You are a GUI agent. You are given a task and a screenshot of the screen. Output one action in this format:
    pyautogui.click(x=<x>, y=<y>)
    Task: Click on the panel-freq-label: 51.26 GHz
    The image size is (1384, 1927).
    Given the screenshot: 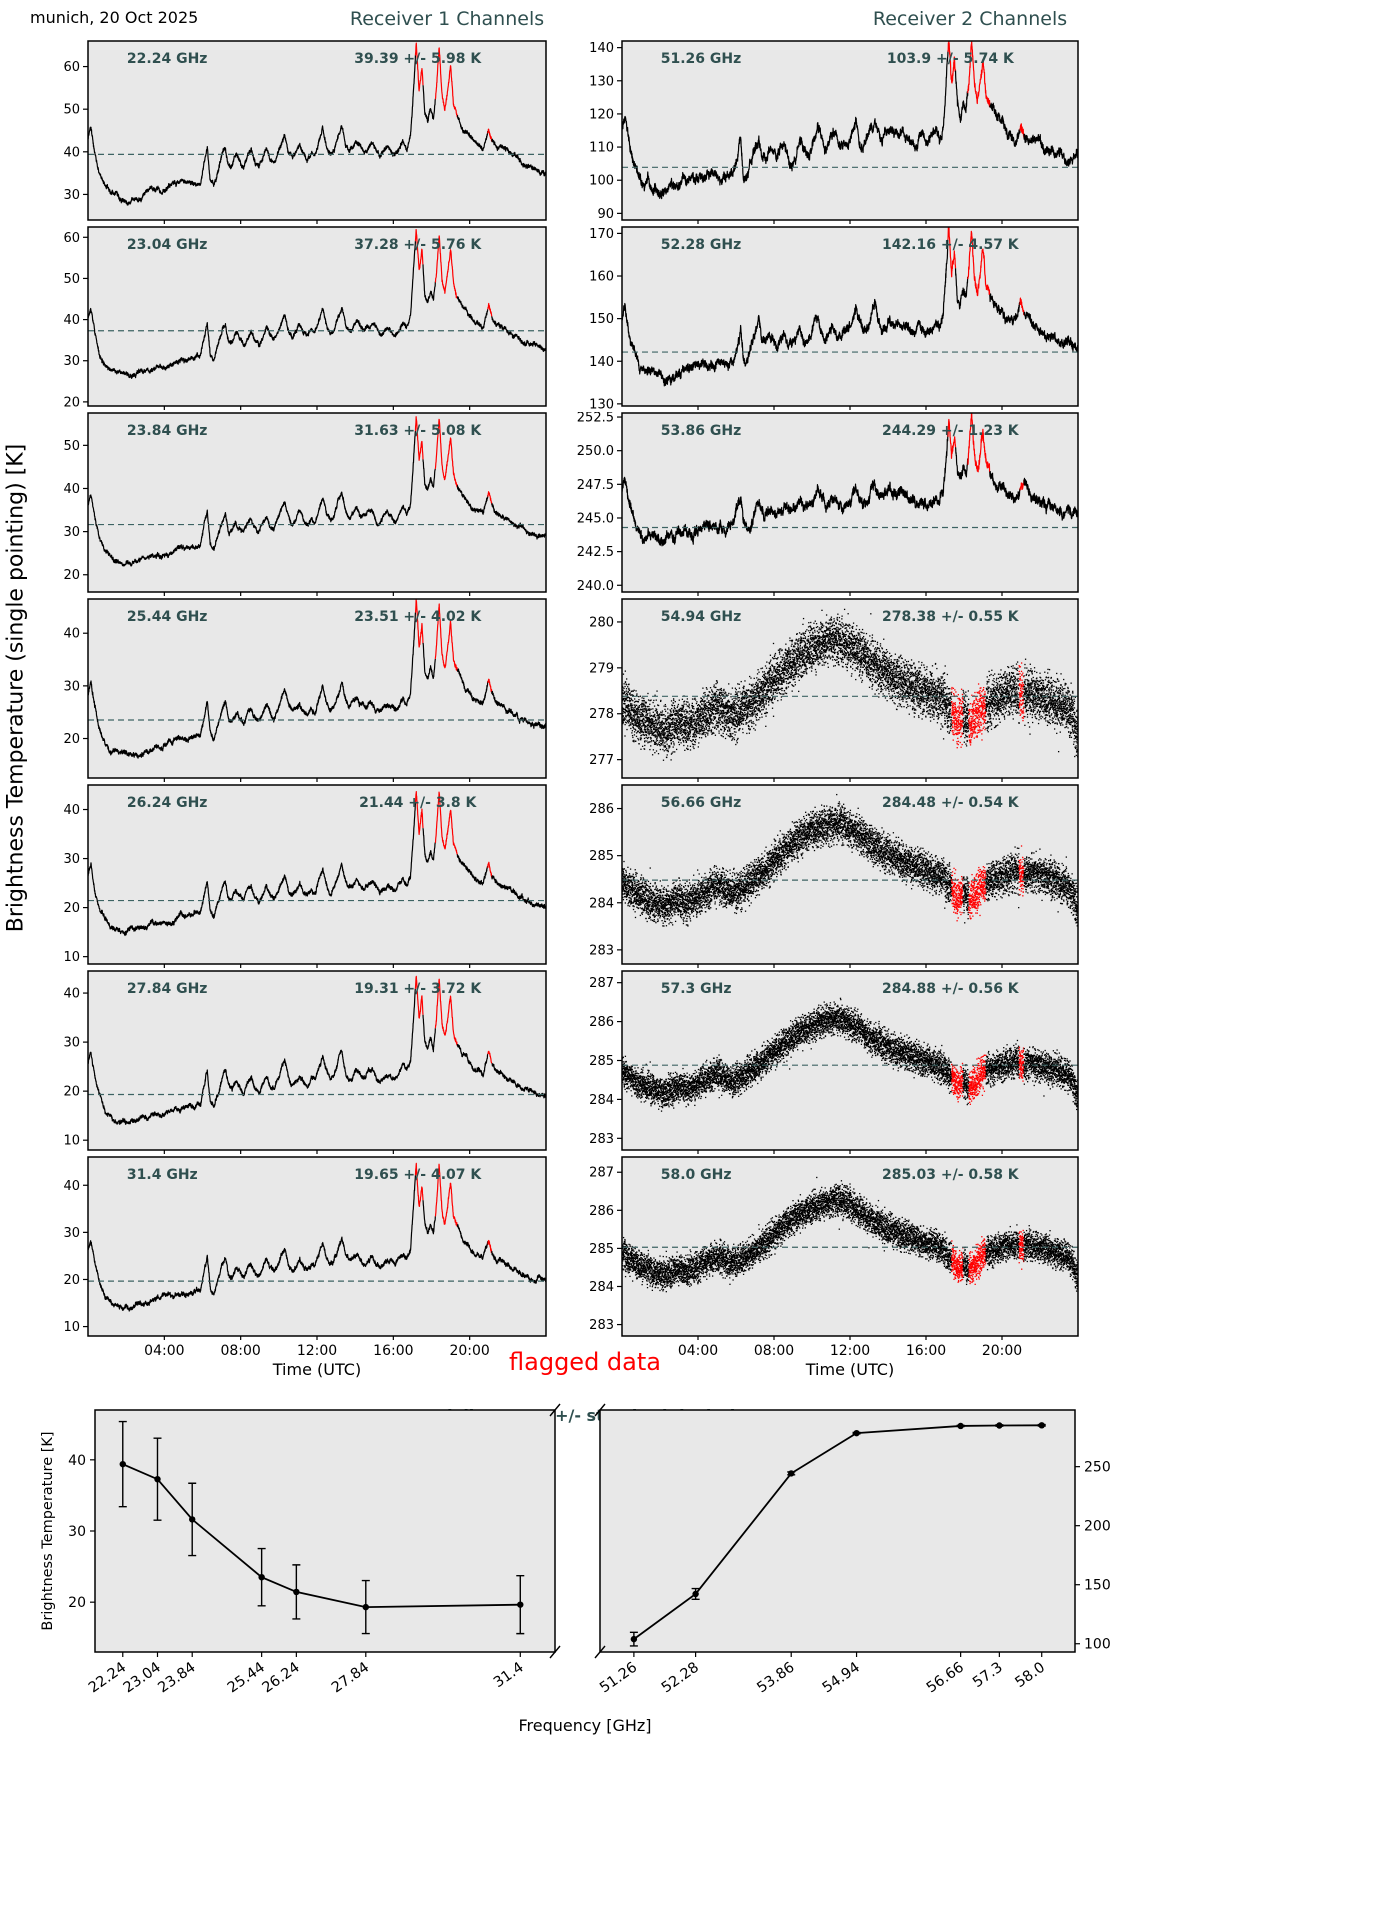 What is the action you would take?
    pyautogui.click(x=701, y=59)
    